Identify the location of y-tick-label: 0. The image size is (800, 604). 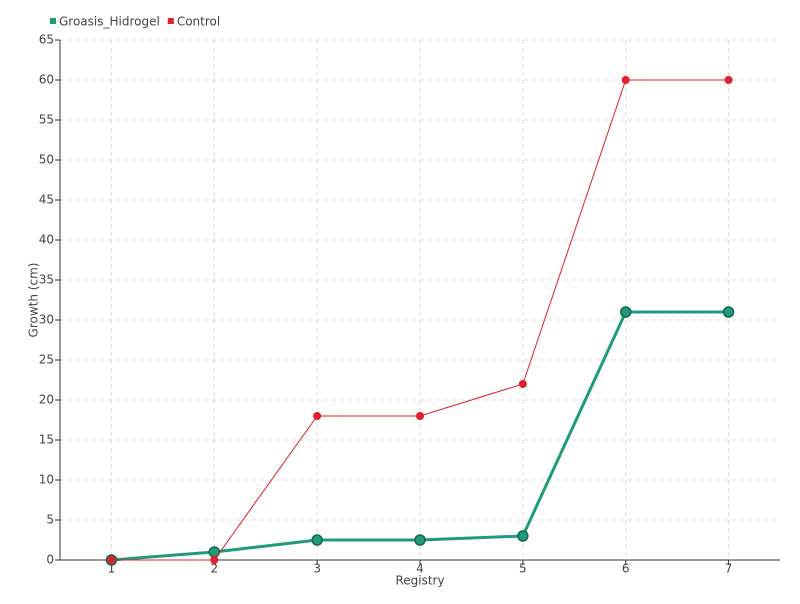
(50, 560).